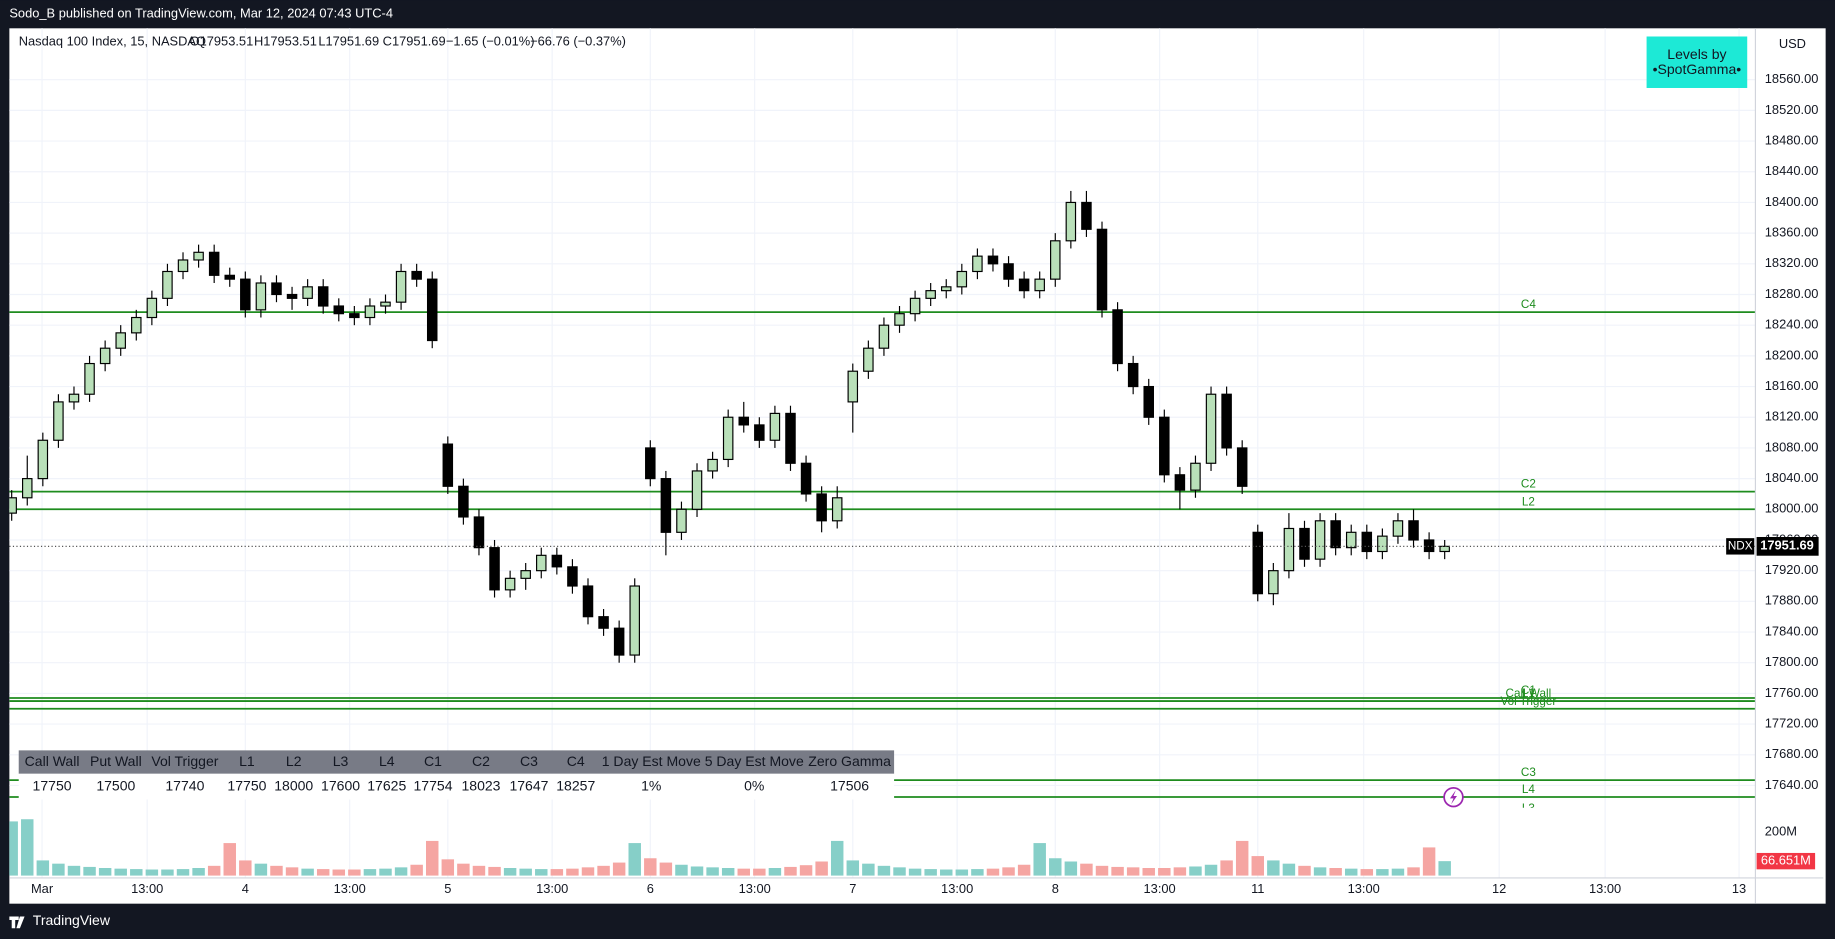  Describe the element at coordinates (1792, 630) in the screenshot. I see `y-tick-label: 17840.00` at that location.